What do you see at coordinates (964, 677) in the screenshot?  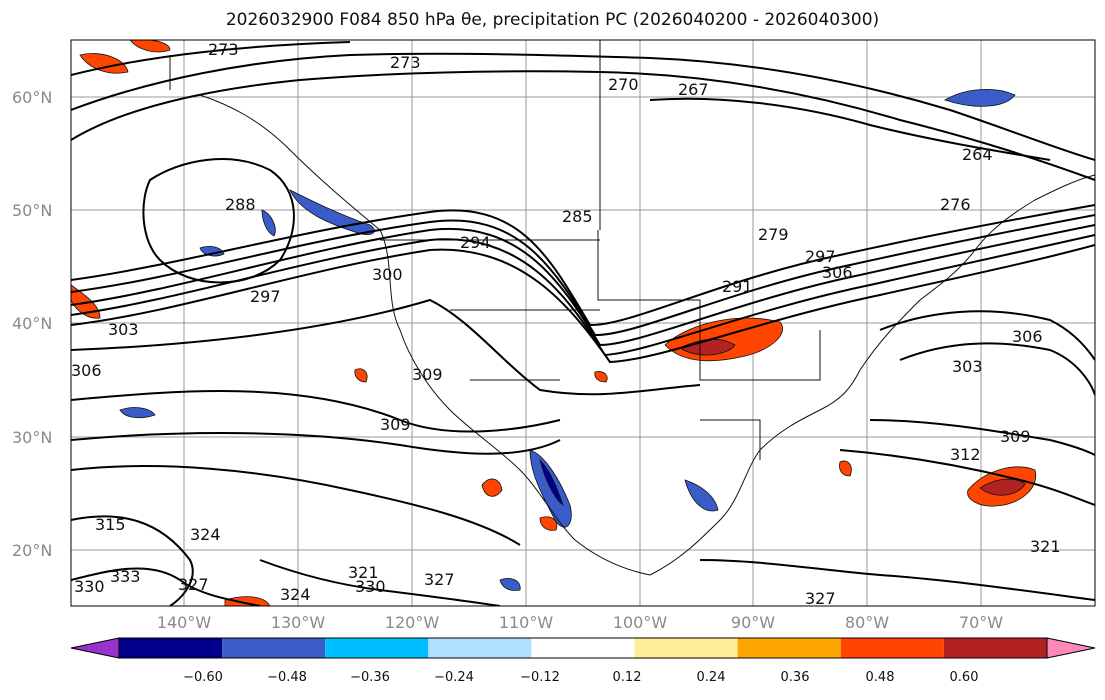 I see `colorbar-tick-label: 0.60` at bounding box center [964, 677].